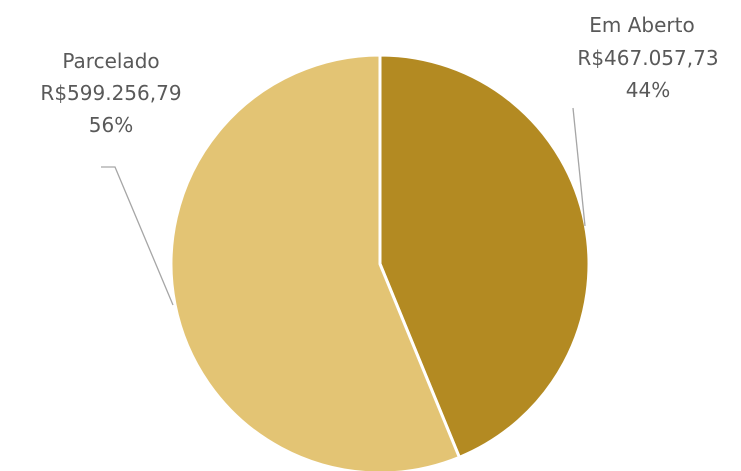 The image size is (741, 471). I want to click on label-parcelado-amount: R$599.256,79, so click(110, 93).